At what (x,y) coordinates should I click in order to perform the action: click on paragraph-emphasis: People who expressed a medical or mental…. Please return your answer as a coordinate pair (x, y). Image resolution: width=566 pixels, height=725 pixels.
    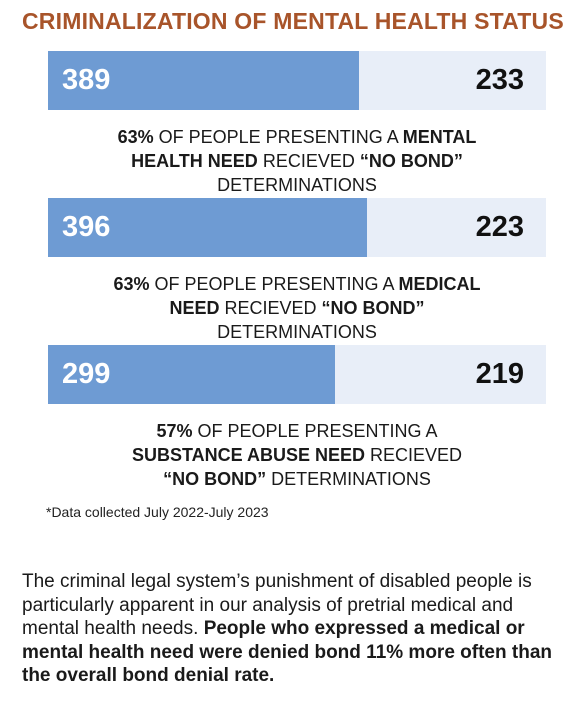
    Looking at the image, I should click on (287, 652).